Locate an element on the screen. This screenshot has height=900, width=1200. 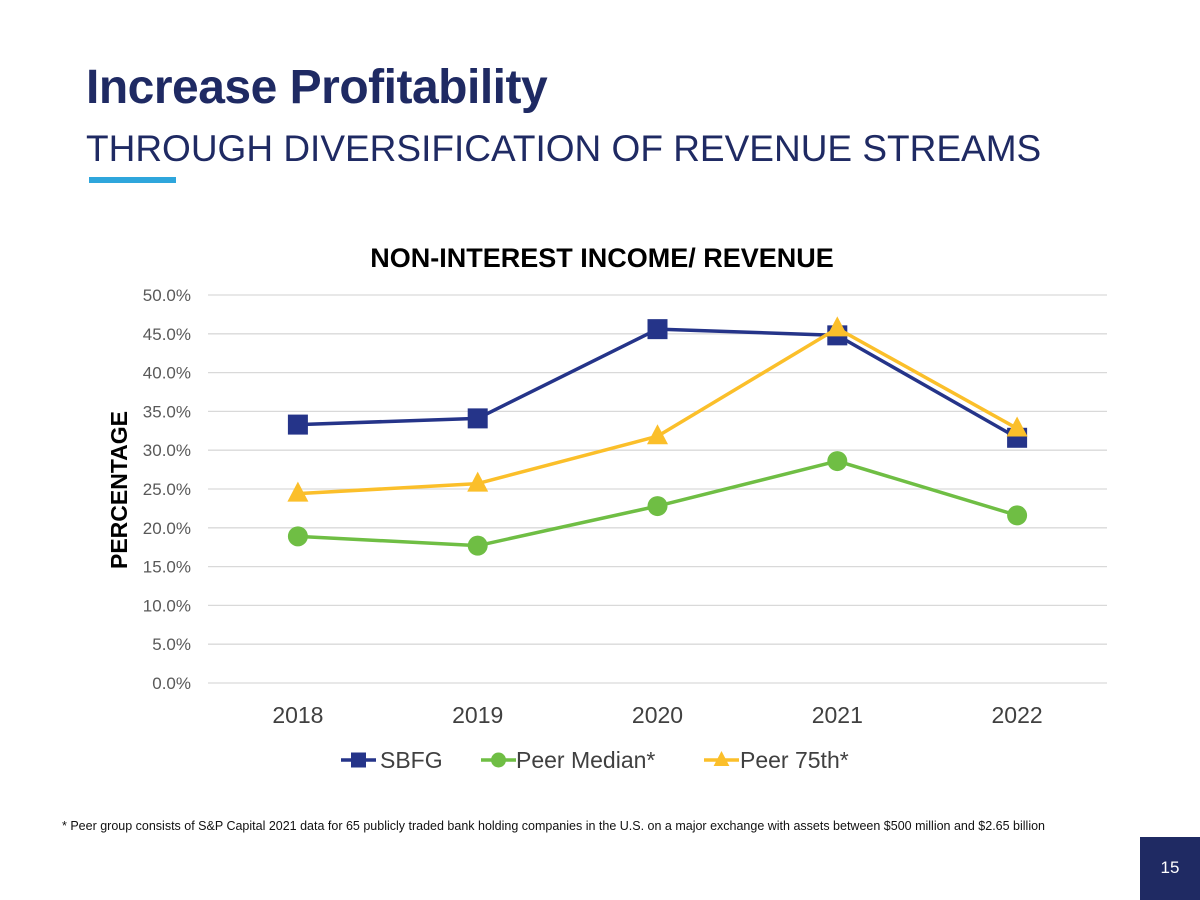
series-sbfg is located at coordinates (657, 383).